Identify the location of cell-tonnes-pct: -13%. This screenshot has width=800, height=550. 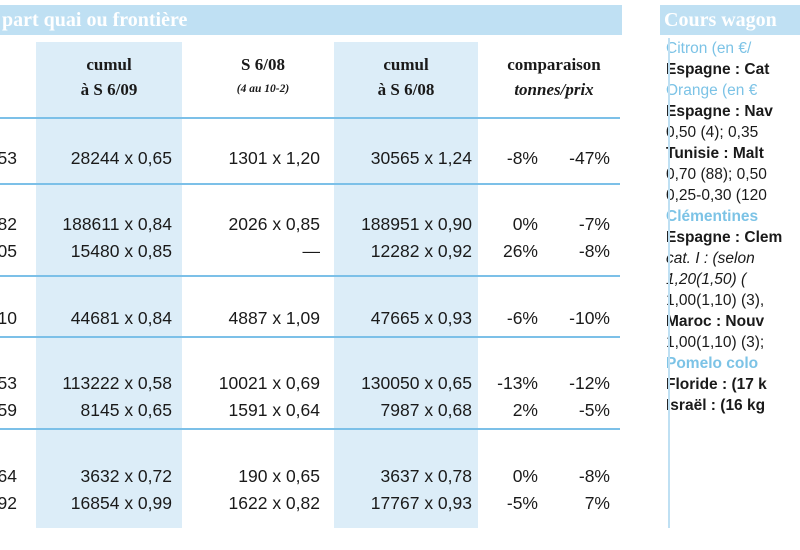
(517, 383).